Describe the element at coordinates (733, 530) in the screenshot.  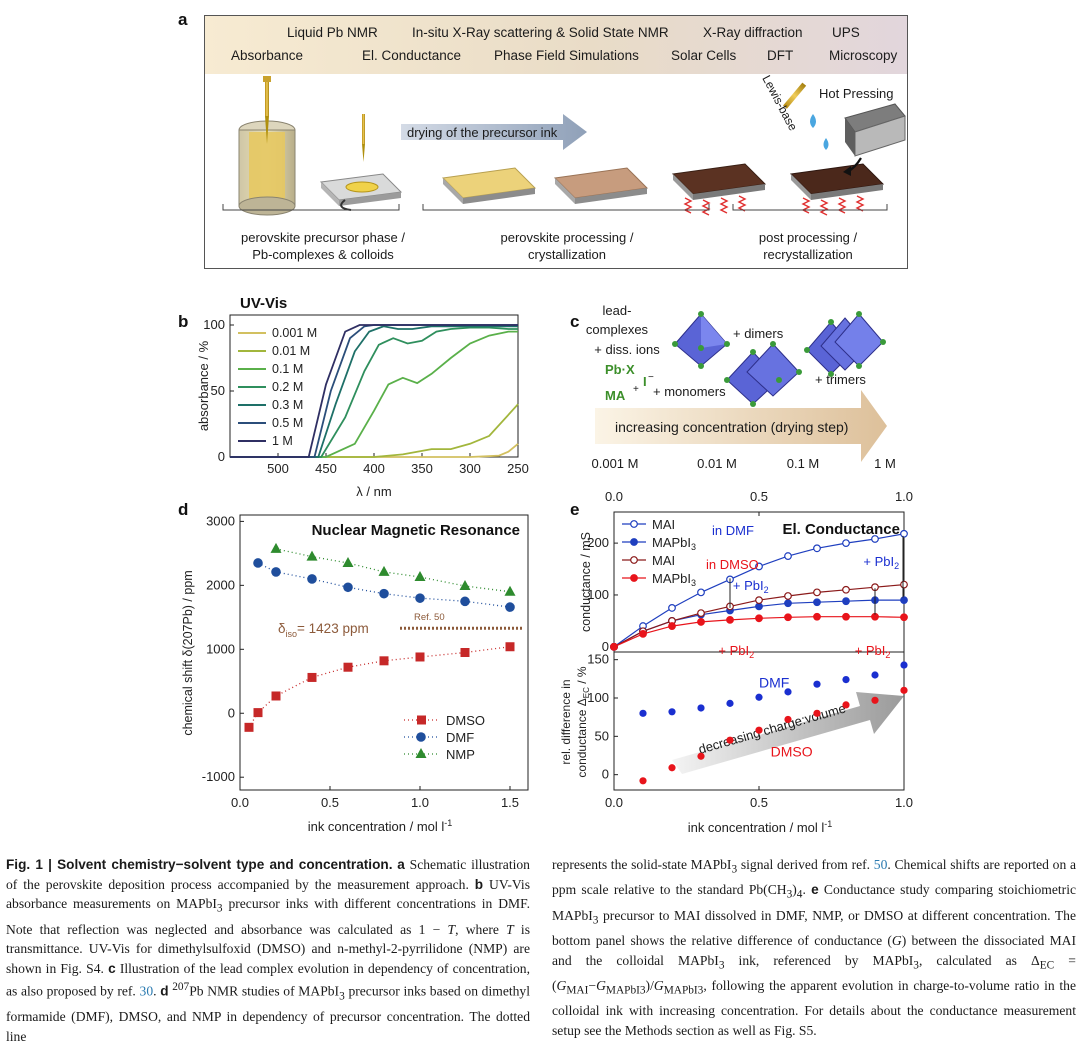
I see `legend-in-dmf: in DMF` at that location.